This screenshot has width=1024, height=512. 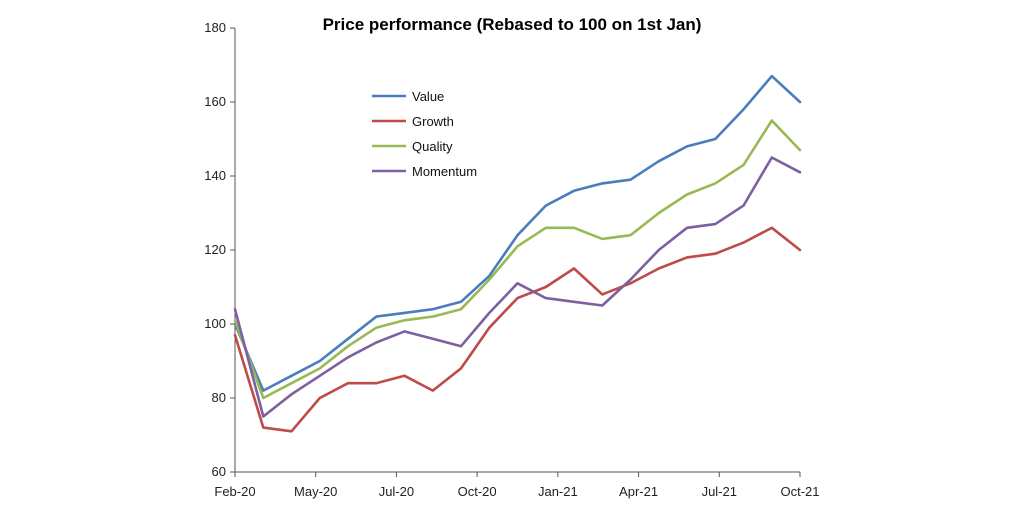 What do you see at coordinates (215, 101) in the screenshot?
I see `y-tick-label: 160` at bounding box center [215, 101].